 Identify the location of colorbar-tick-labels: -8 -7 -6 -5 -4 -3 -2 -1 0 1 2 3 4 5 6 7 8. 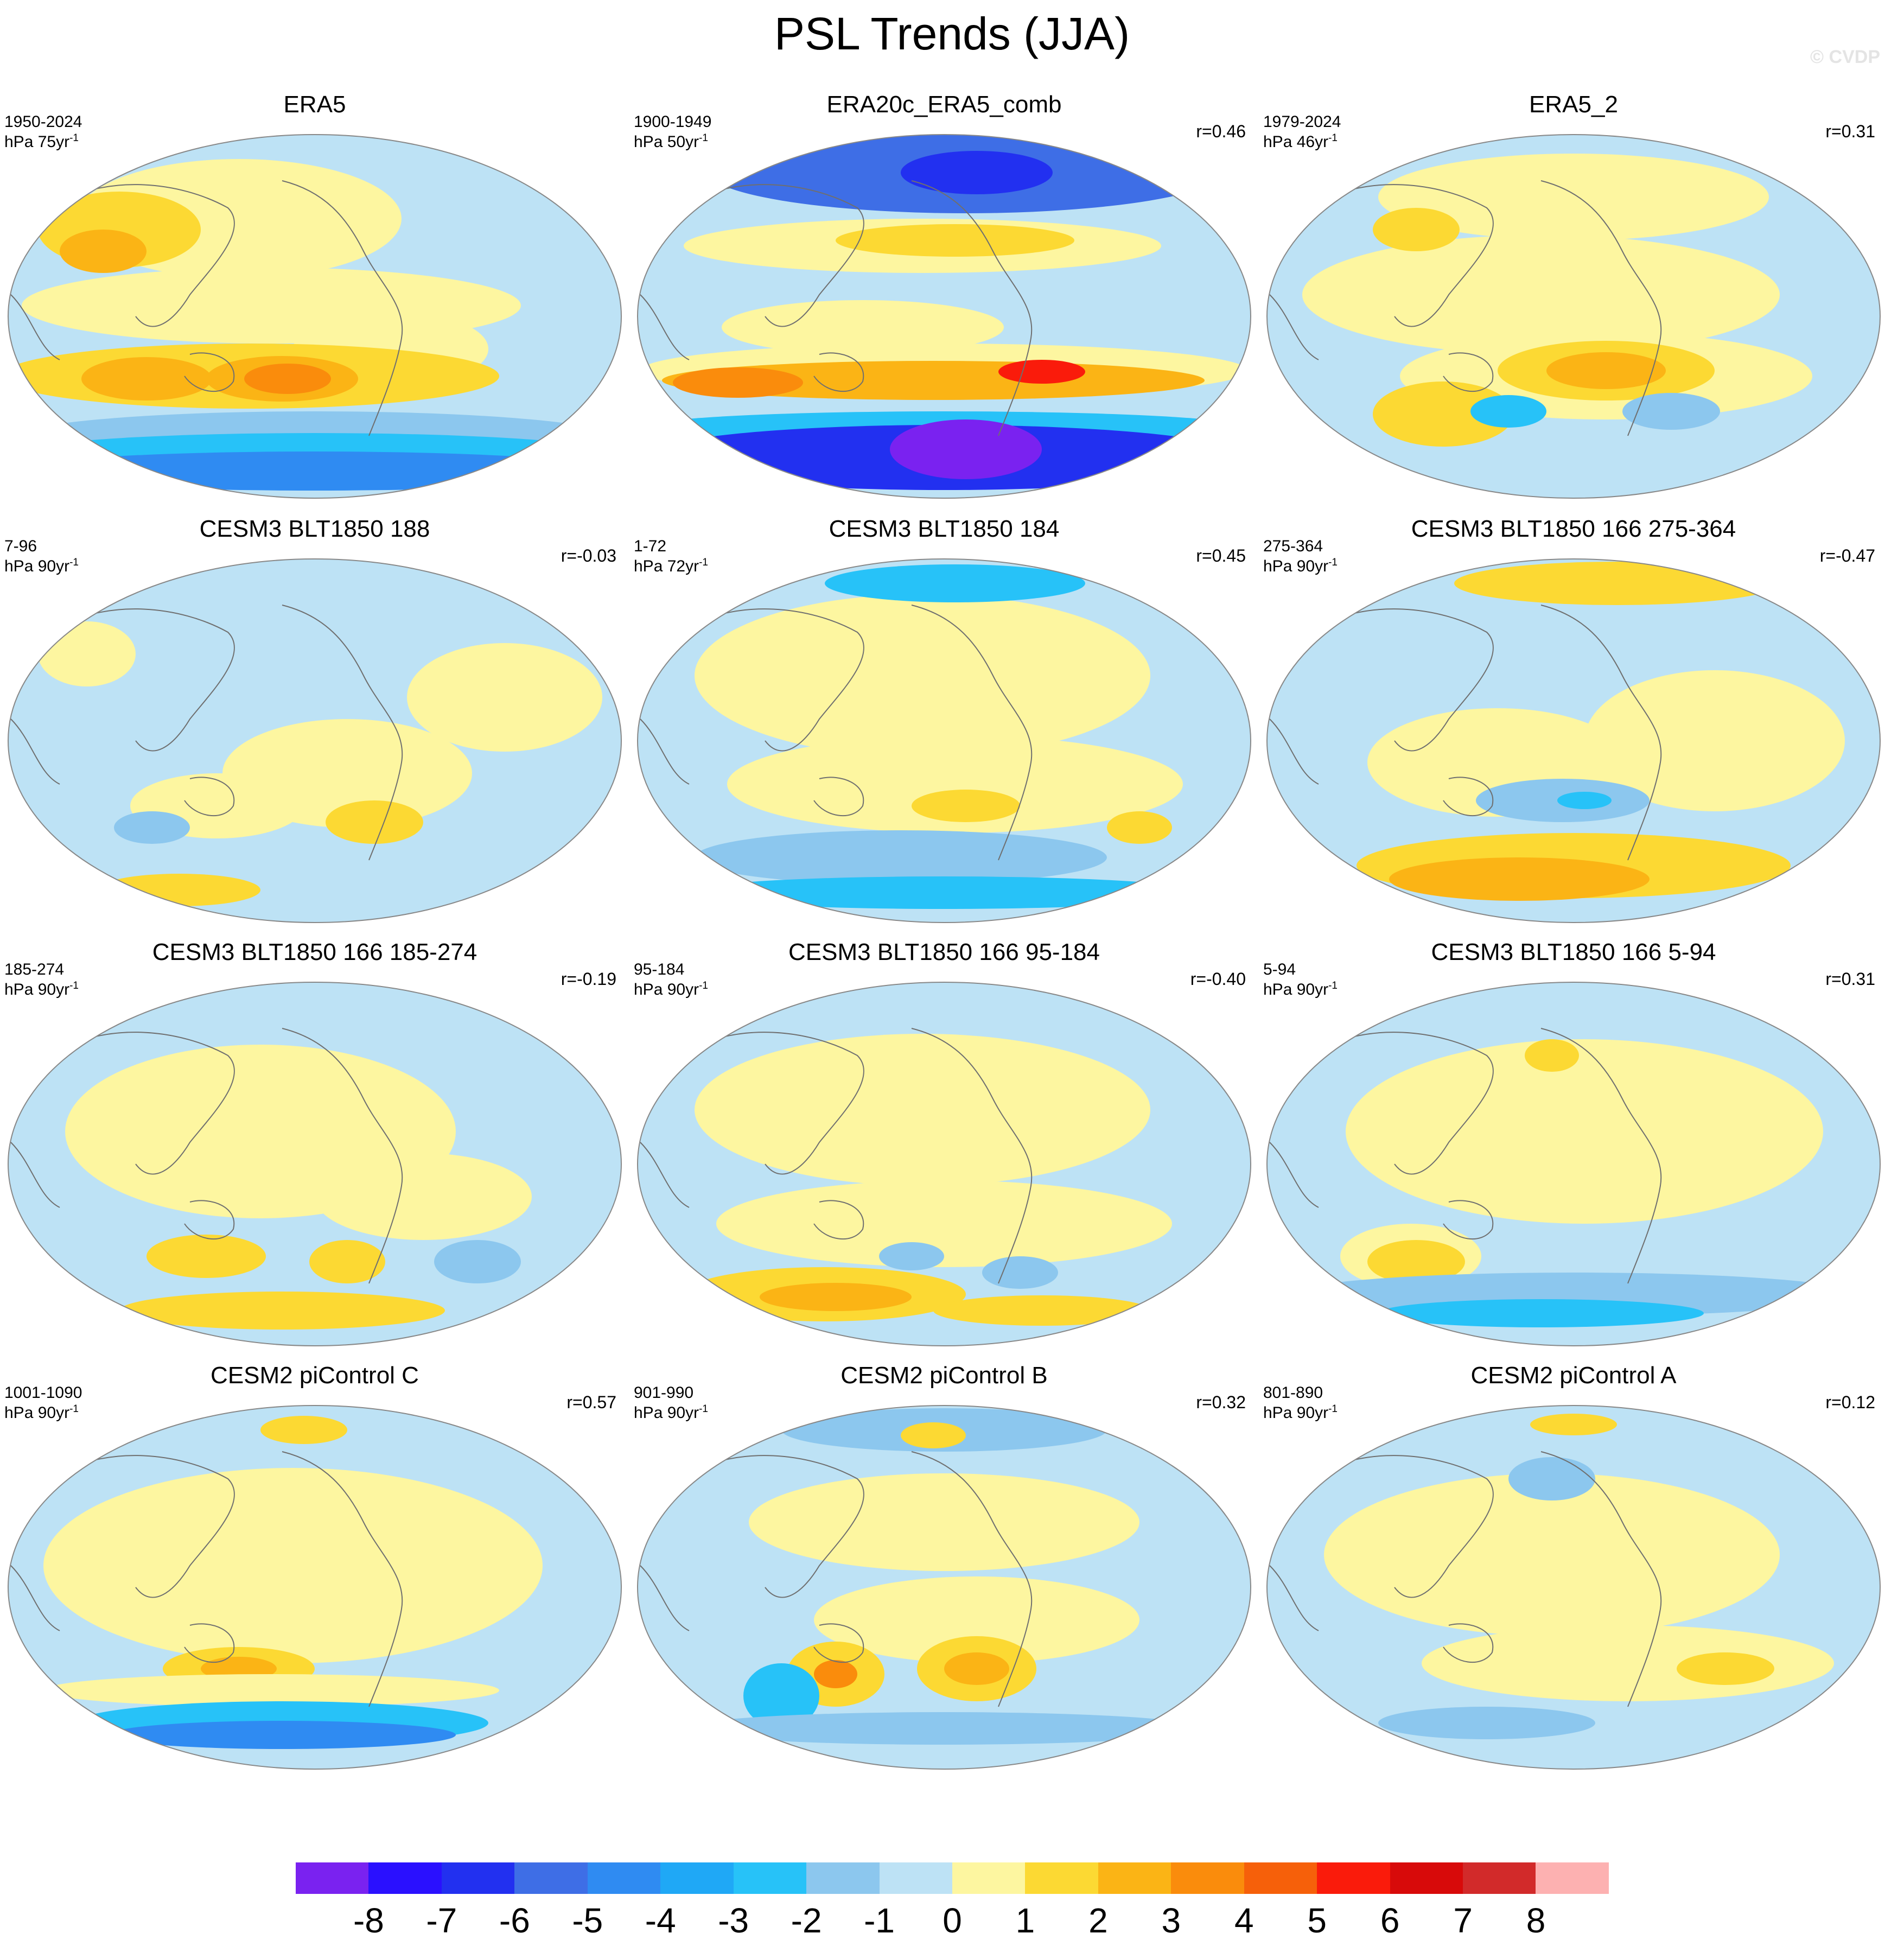
(952, 1921).